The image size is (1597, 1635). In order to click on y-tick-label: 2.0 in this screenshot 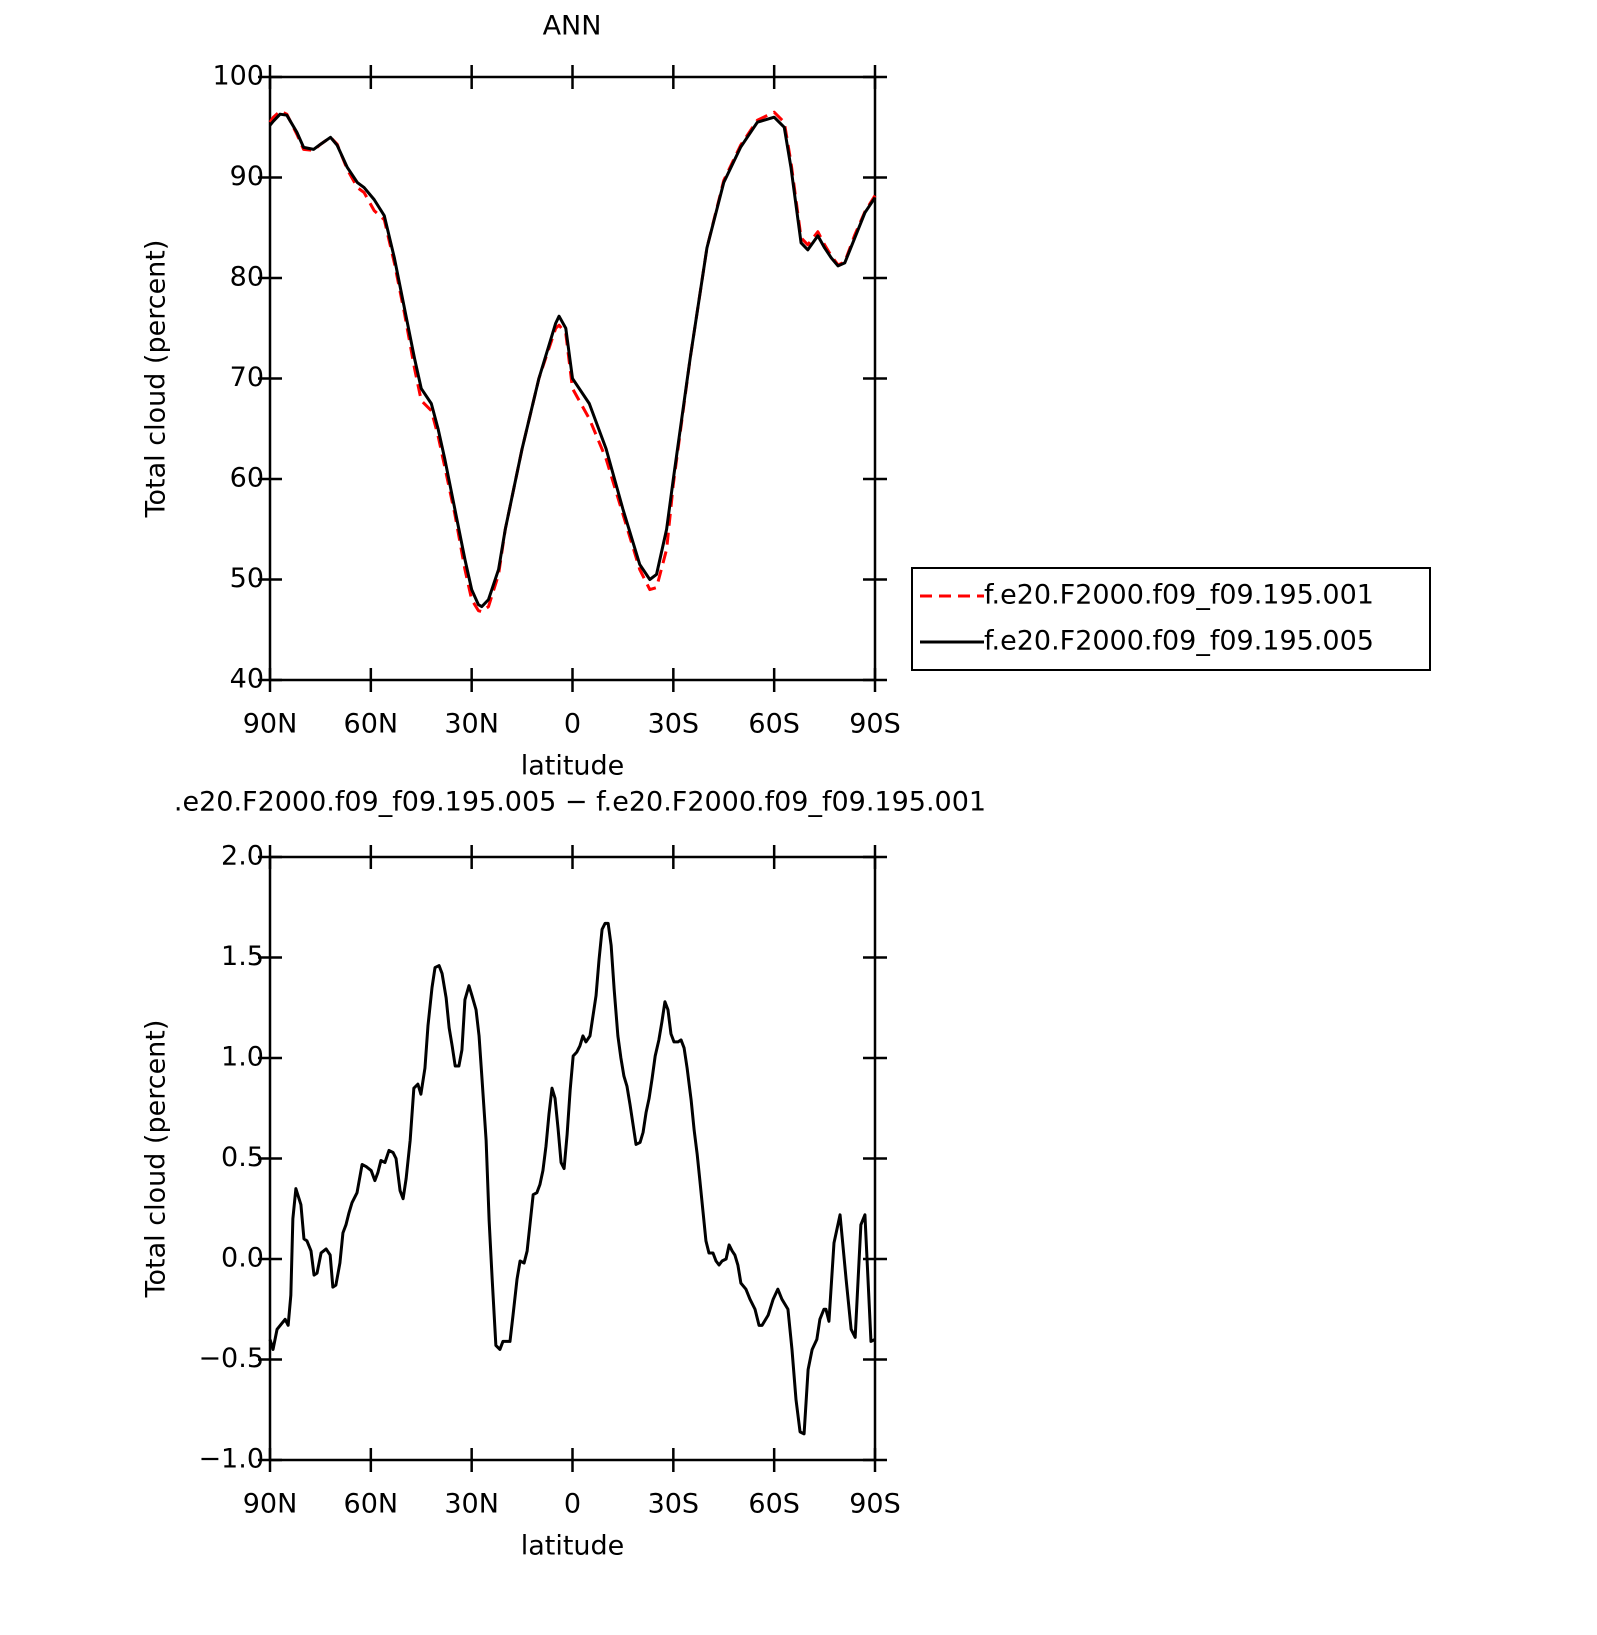, I will do `click(242, 856)`.